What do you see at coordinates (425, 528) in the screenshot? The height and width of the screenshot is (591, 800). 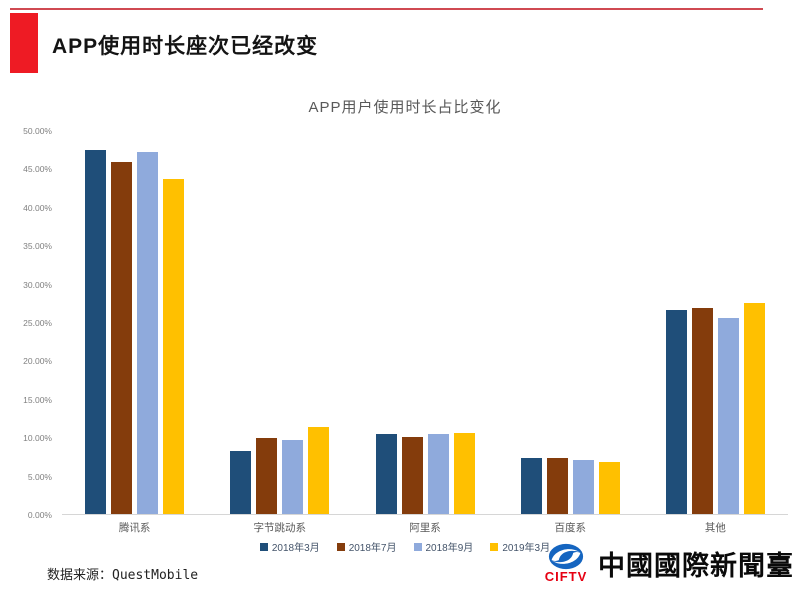 I see `x-axis-label: 阿里系` at bounding box center [425, 528].